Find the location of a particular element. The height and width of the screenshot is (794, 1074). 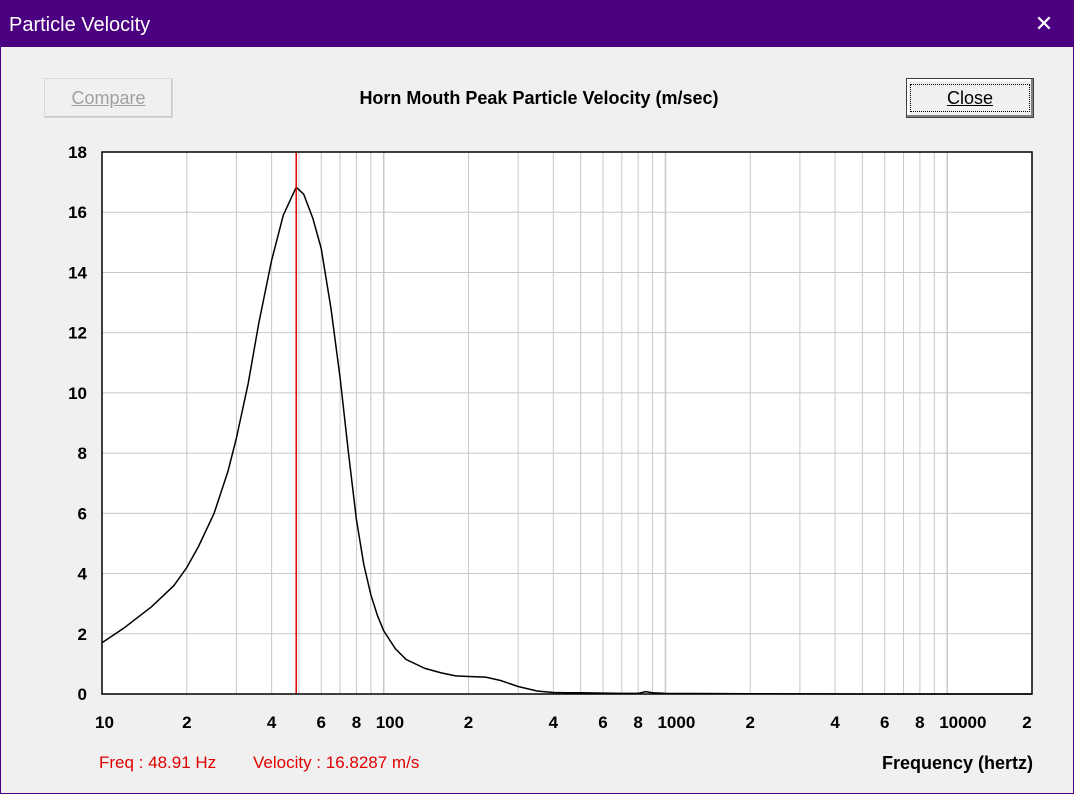

x-tick-labels: 10 2 4 6 8 100 2 4 6 8 1000 2 4 6 8 10000 2 is located at coordinates (563, 722).